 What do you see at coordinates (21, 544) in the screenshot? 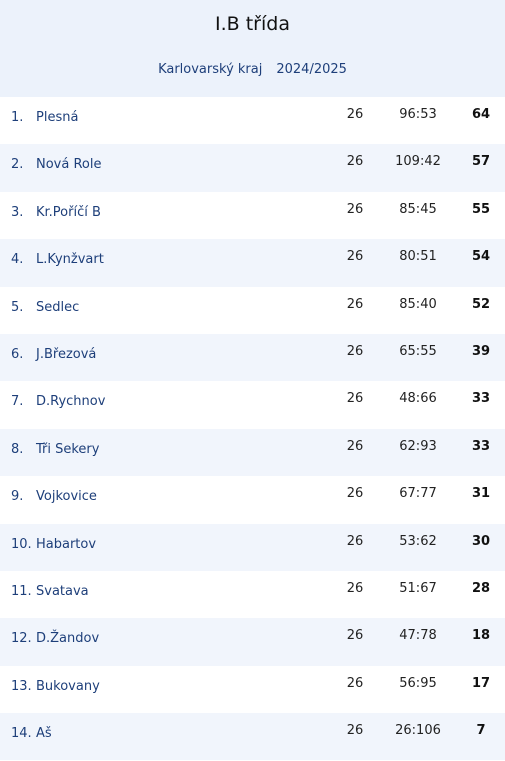
I see `rank: 10.` at bounding box center [21, 544].